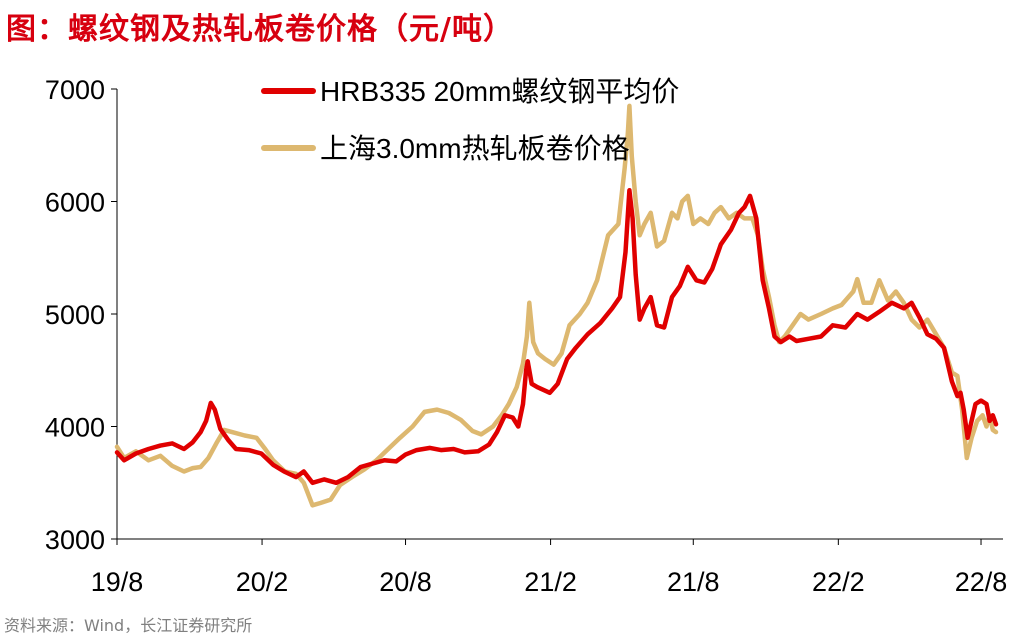 The width and height of the screenshot is (1023, 636). I want to click on legend-rebar-label: HRB335 20mm螺纹钢平均价, so click(499, 91).